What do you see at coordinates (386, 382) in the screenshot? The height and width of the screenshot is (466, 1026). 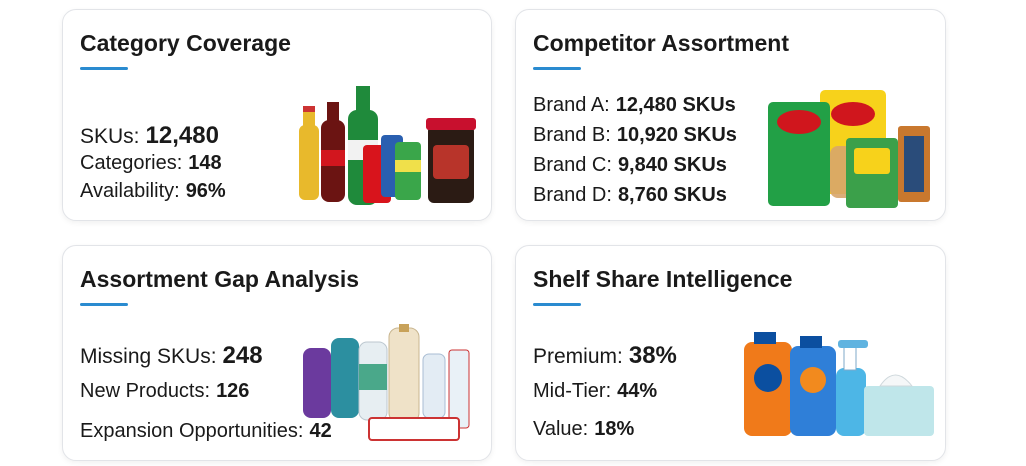 I see `personal-care-illustration` at bounding box center [386, 382].